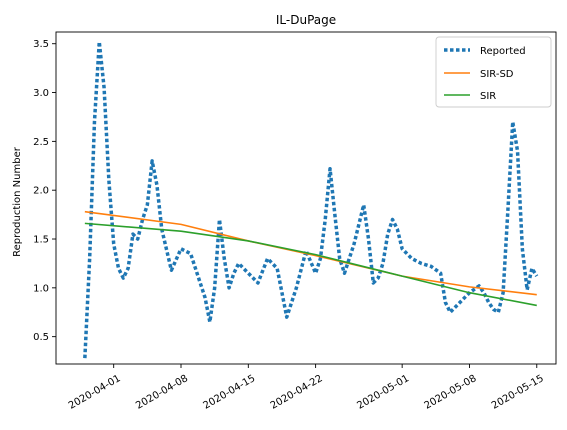 The image size is (567, 430). What do you see at coordinates (383, 392) in the screenshot?
I see `x-tick-label: 2020-05-01` at bounding box center [383, 392].